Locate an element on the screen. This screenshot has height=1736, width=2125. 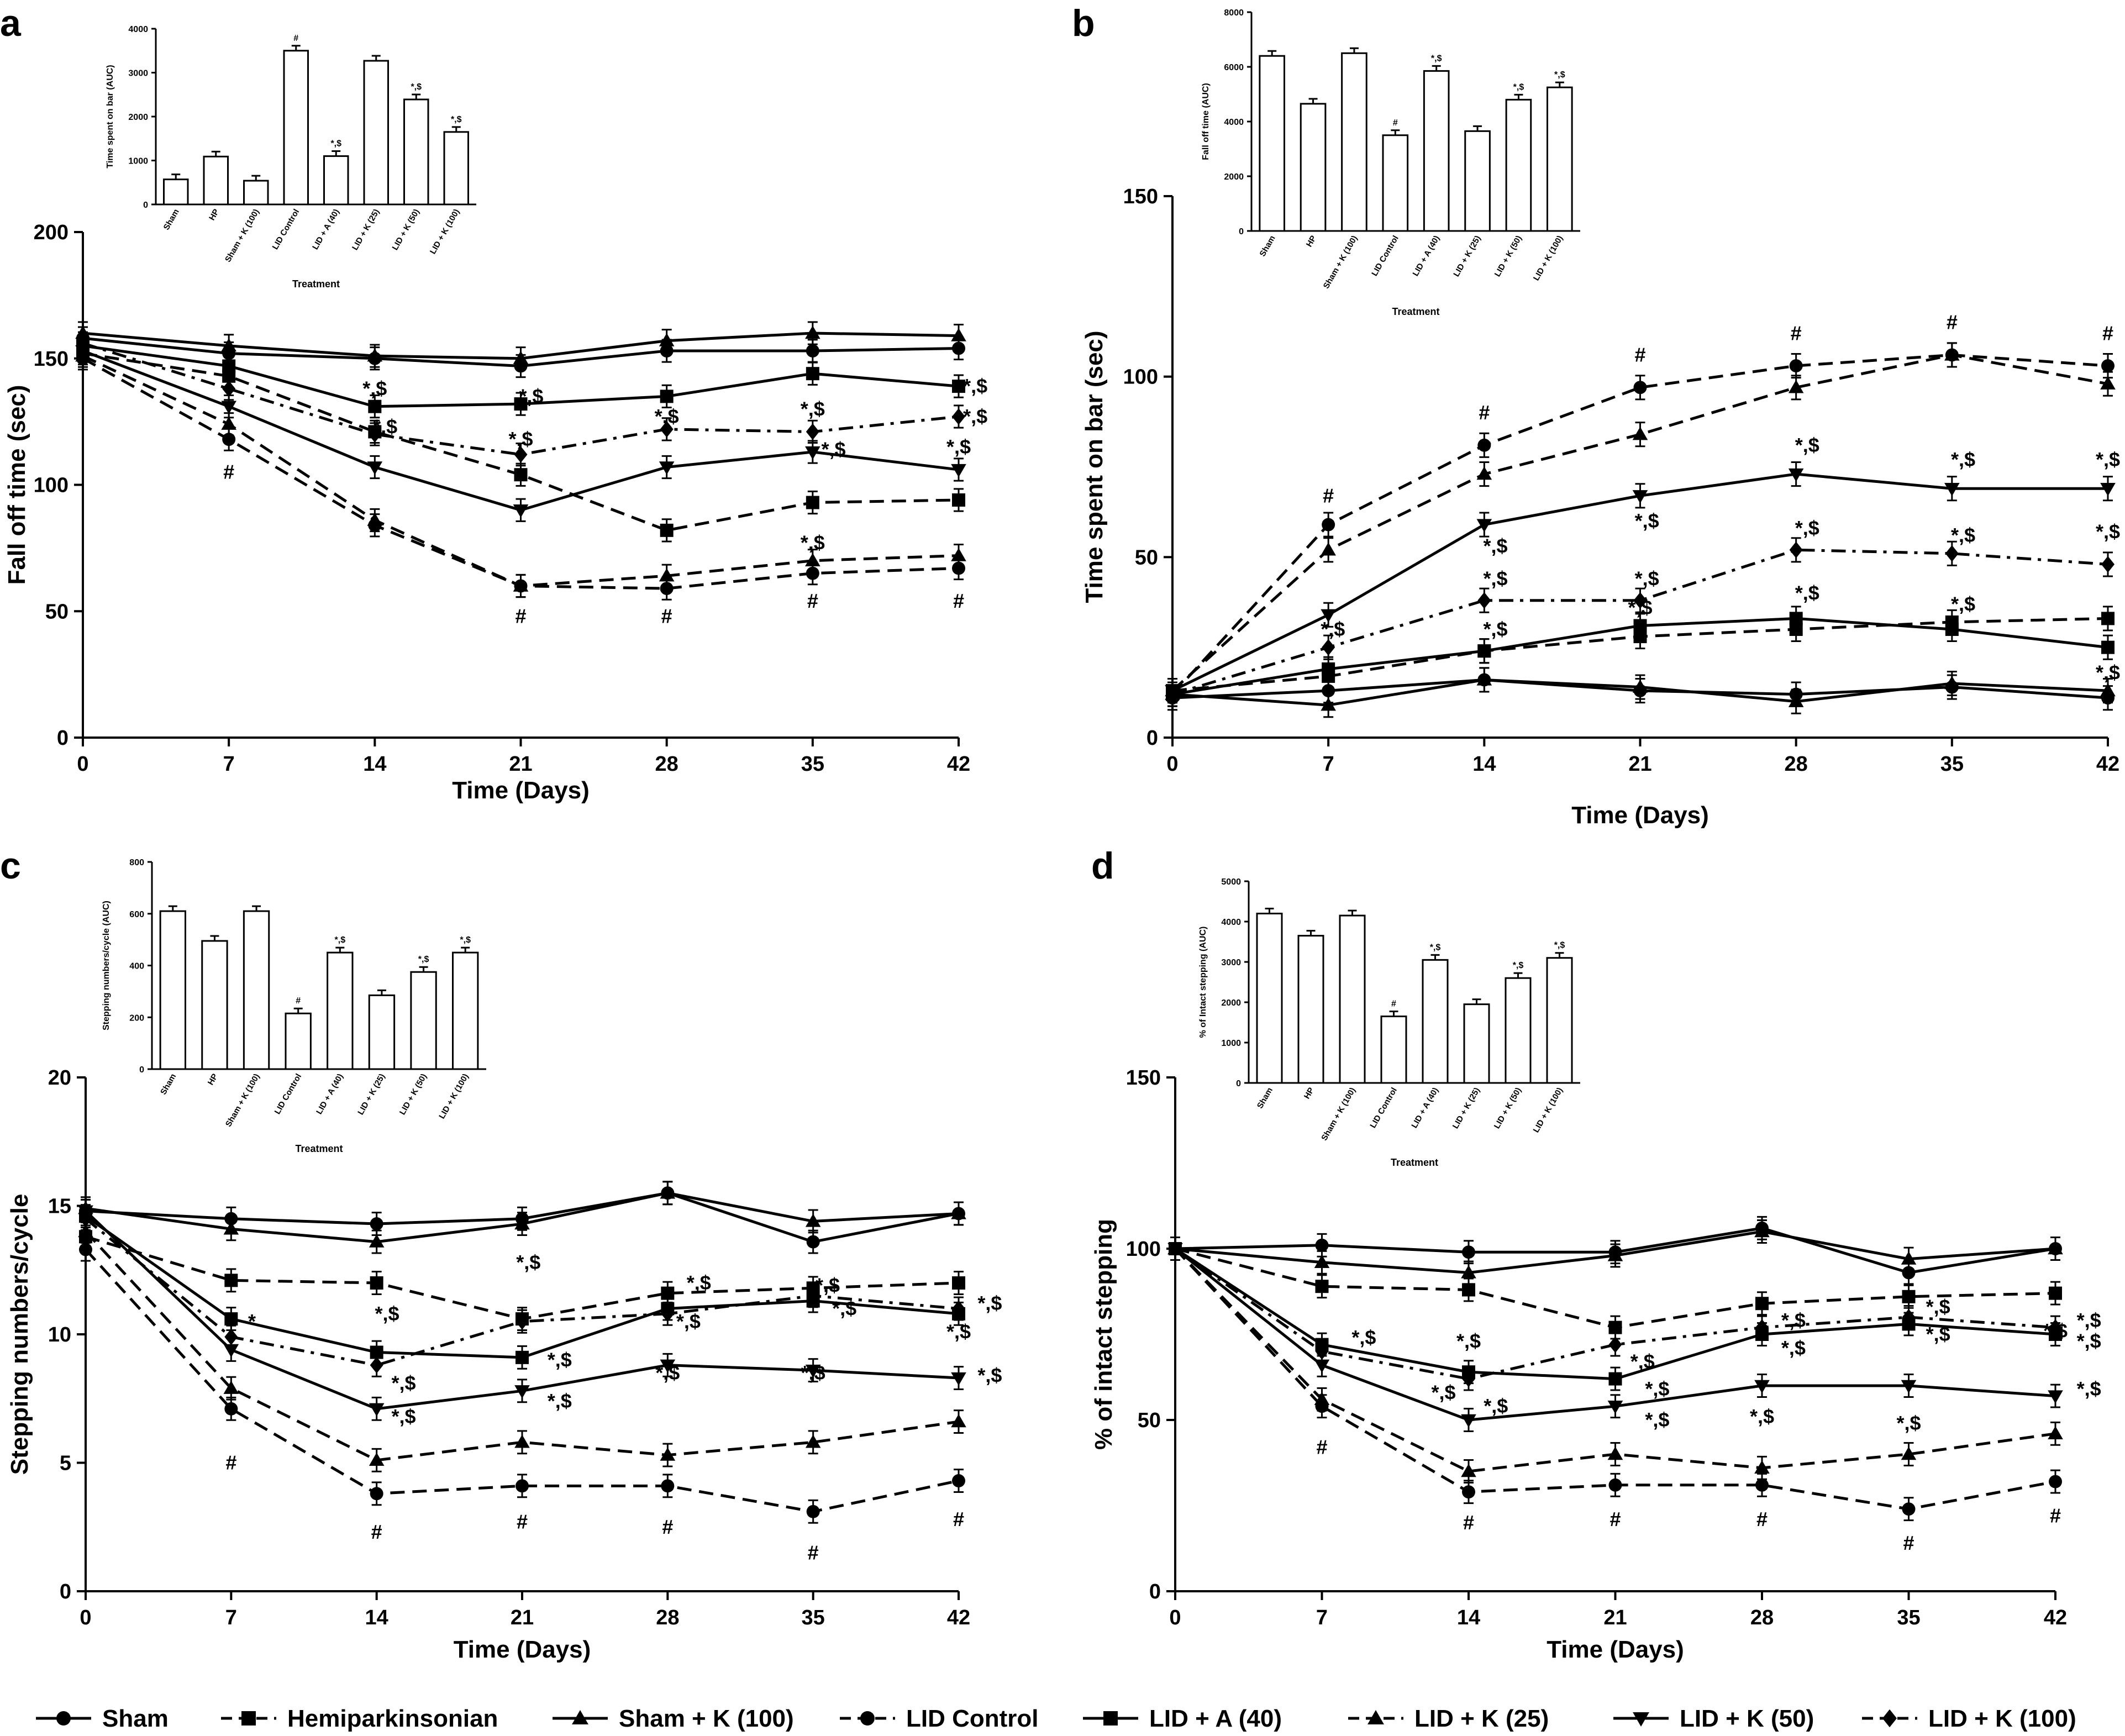
inset-y-tick-label: 1000 is located at coordinates (138, 161).